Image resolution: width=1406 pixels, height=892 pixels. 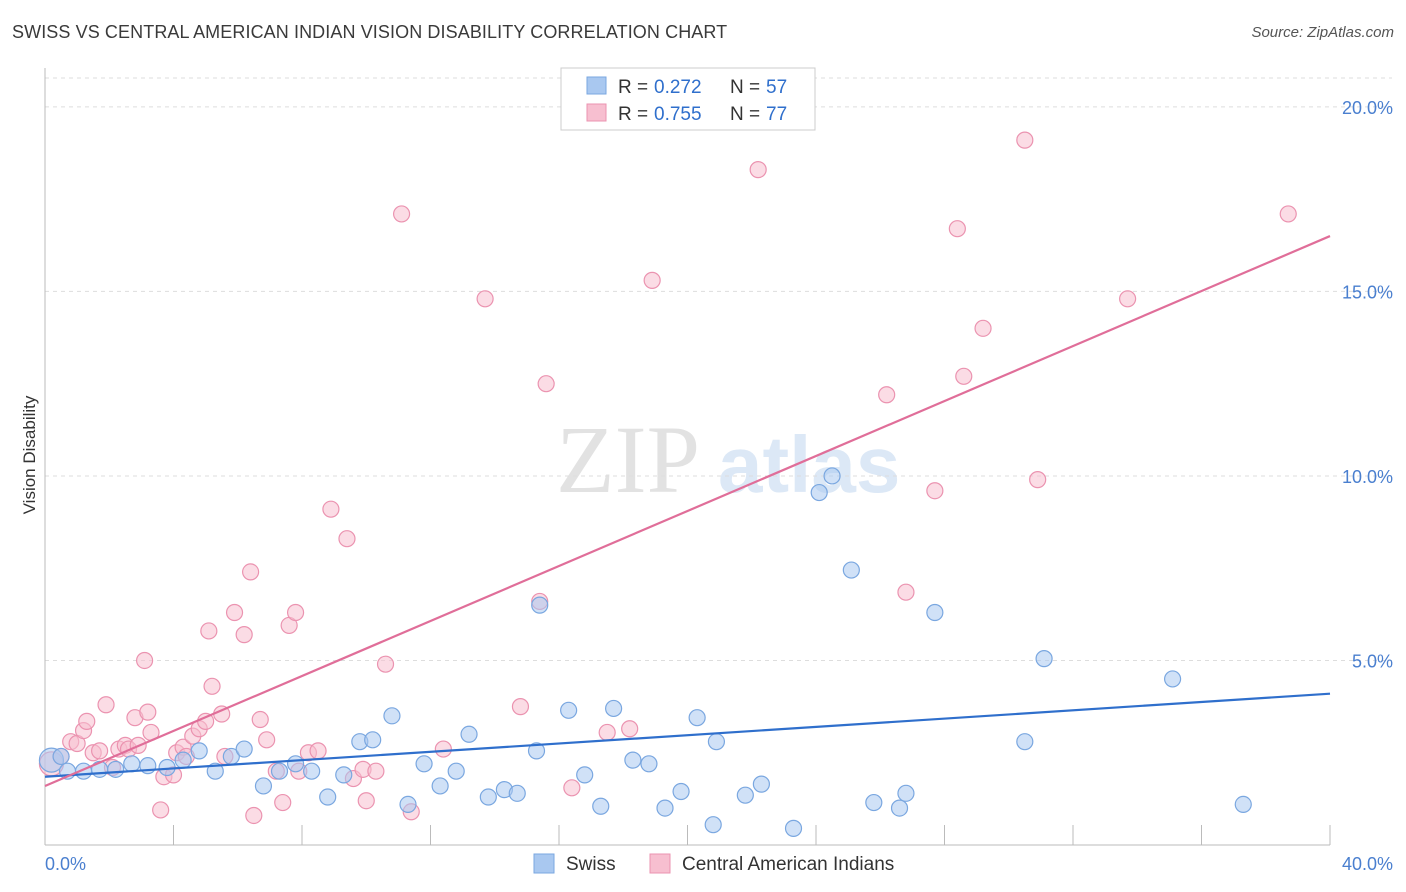 What do you see at coordinates (678, 87) in the screenshot?
I see `legend-r-value-swiss: 0.272` at bounding box center [678, 87].